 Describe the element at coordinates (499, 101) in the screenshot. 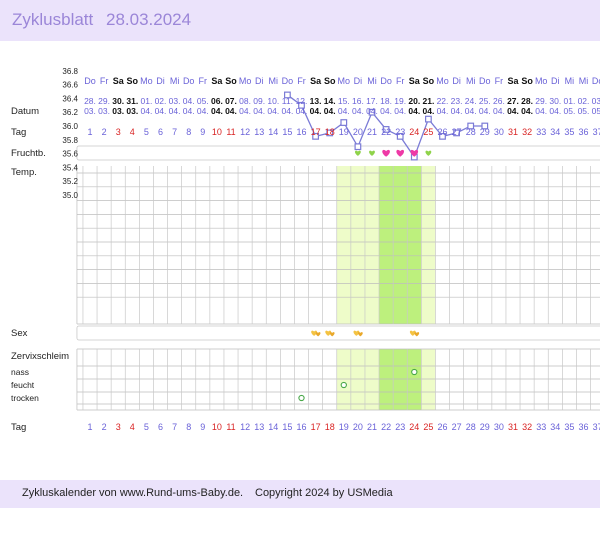

I see `date-day-label: 26.` at that location.